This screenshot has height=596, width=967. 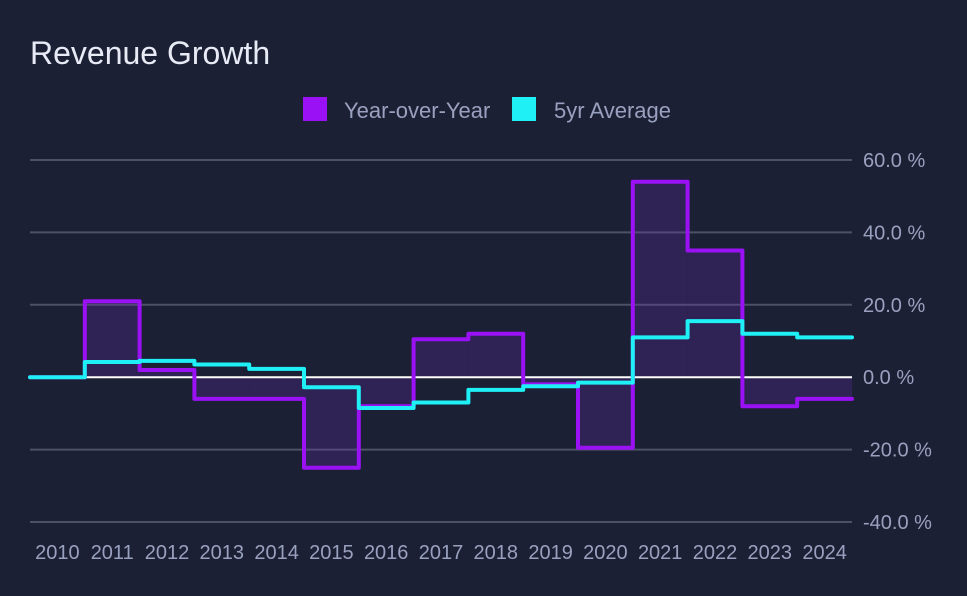 What do you see at coordinates (222, 553) in the screenshot?
I see `x-tick-label: 2013` at bounding box center [222, 553].